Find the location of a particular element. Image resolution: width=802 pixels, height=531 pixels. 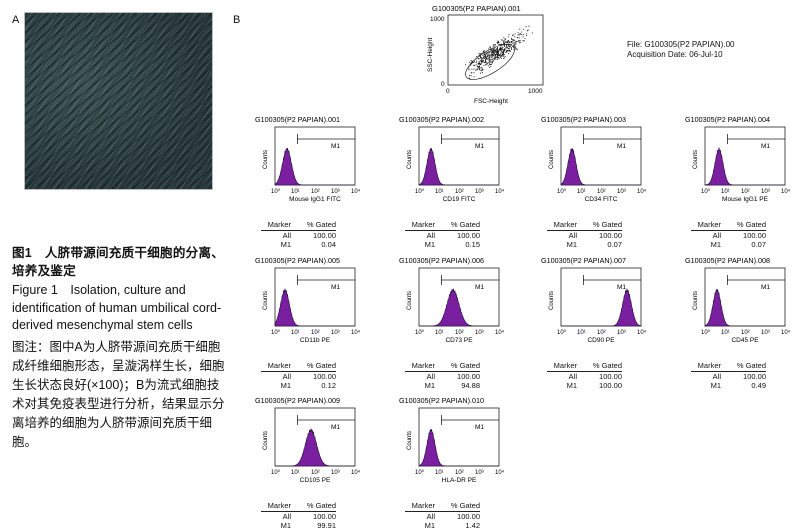

histogram-title: G100305(P2 PAPIAN).004 is located at coordinates (727, 119).